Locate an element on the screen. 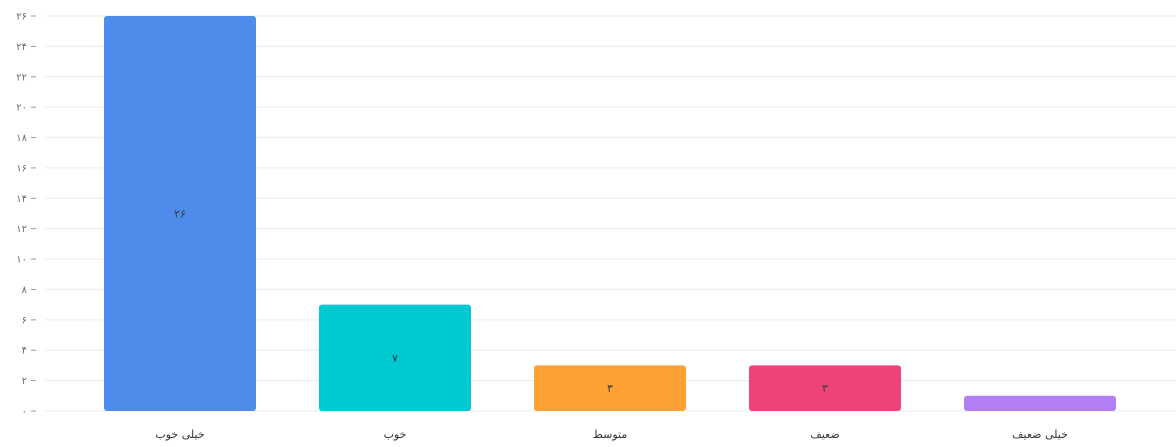 The image size is (1176, 447). y-tick-label: ۱۶ is located at coordinates (21, 168).